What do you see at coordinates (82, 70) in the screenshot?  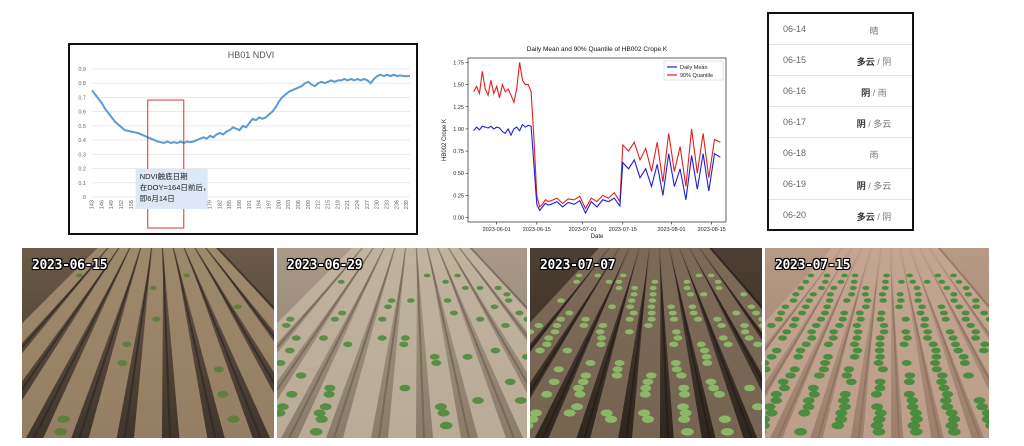 I see `y-tick-label: 0.9` at bounding box center [82, 70].